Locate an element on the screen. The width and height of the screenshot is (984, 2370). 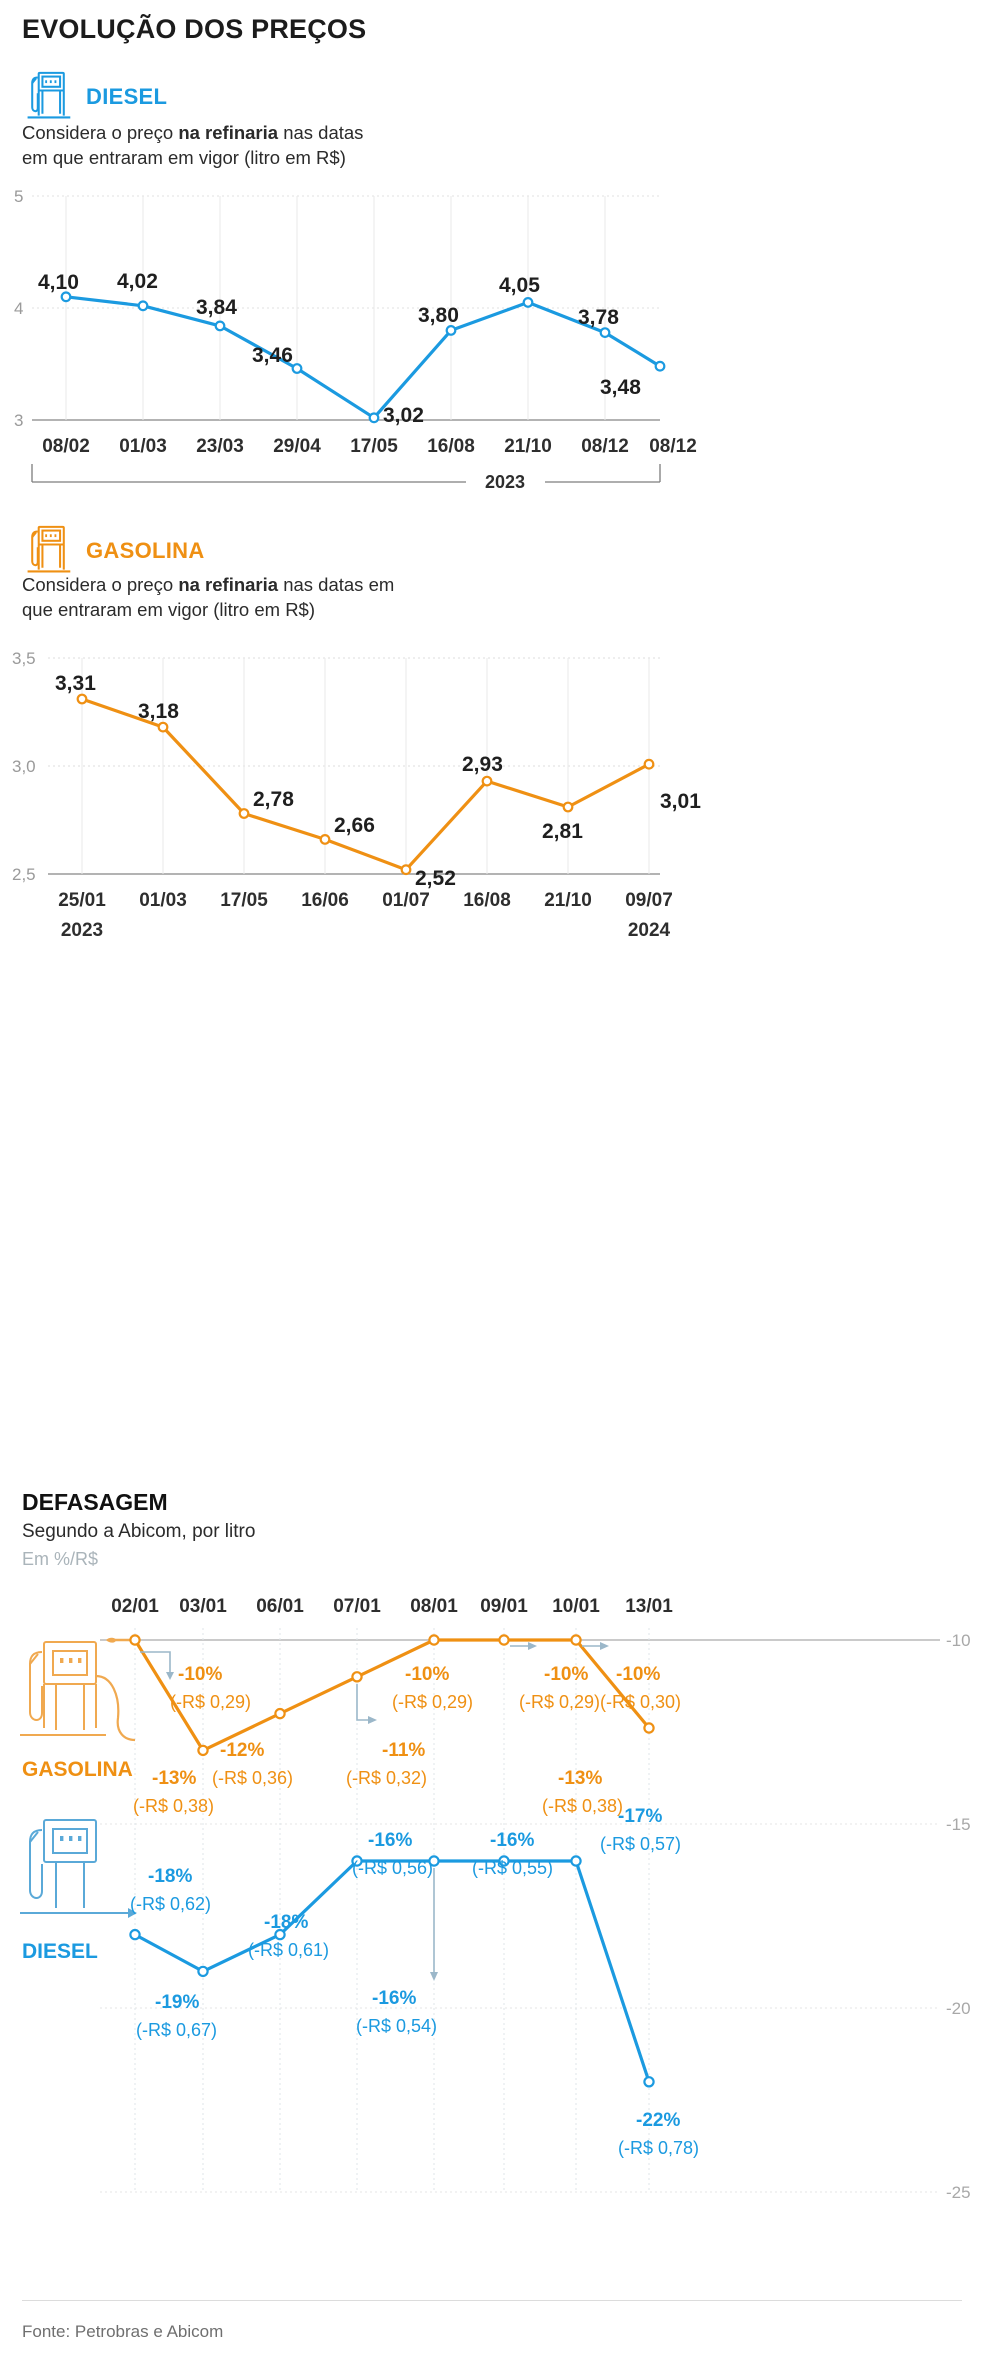
gasolina-ytick-0: 2,5 is located at coordinates (24, 874).